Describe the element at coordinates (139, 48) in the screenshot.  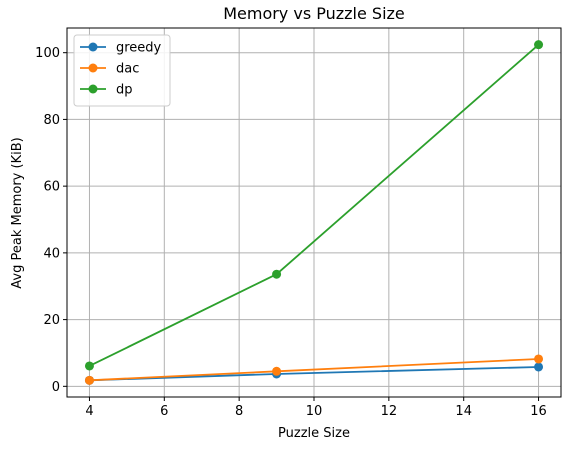
I see `legend-label: greedy` at that location.